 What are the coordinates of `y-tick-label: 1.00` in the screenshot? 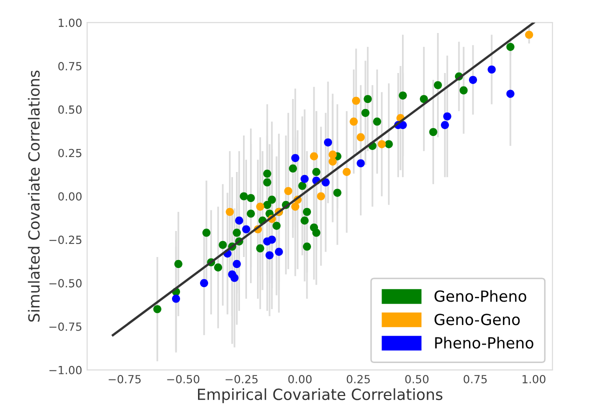 It's located at (70, 22).